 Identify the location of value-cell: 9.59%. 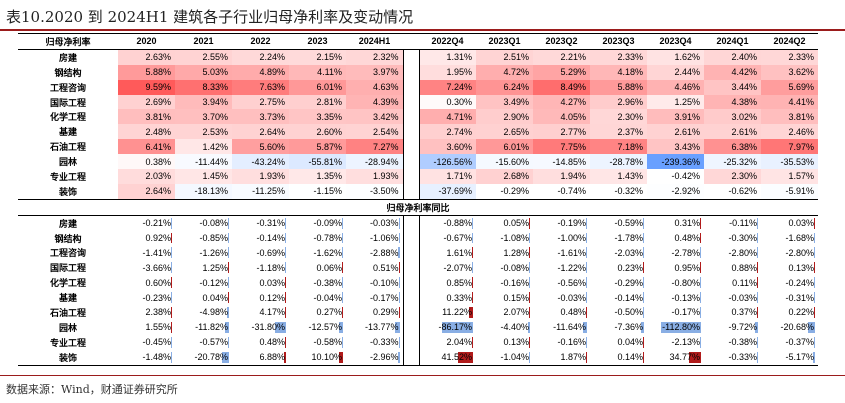
(146, 87).